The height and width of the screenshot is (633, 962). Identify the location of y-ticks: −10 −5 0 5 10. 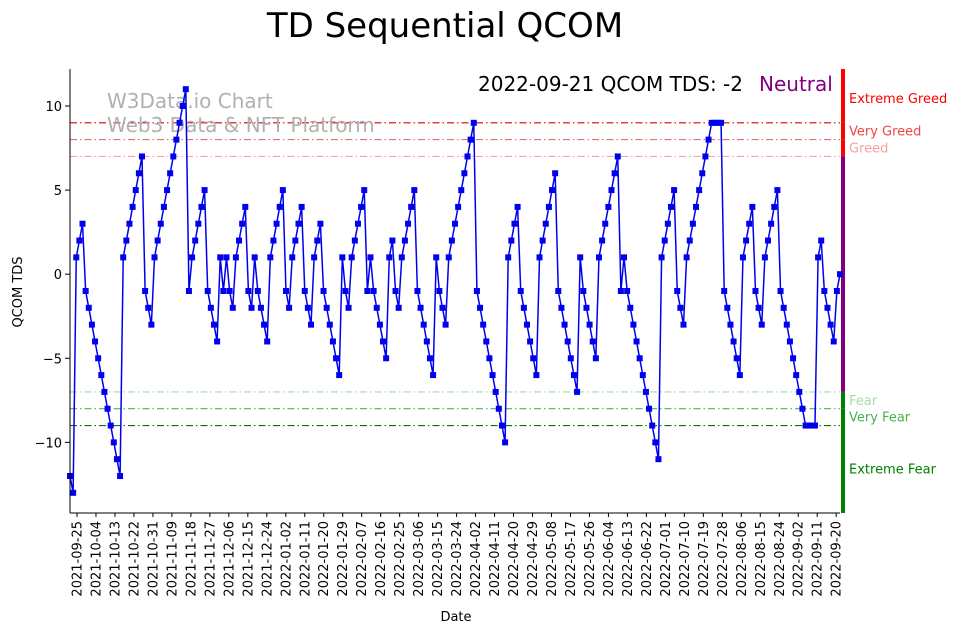
(52, 275).